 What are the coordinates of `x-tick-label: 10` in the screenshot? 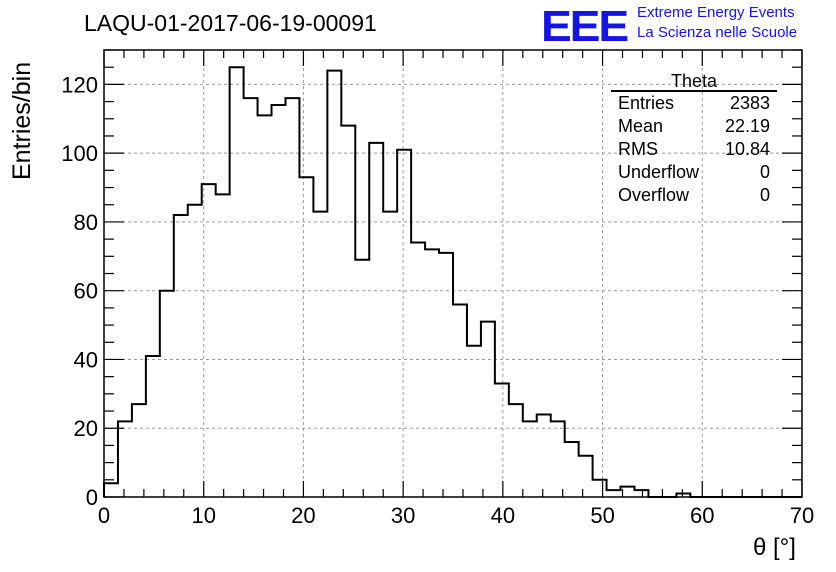 It's located at (203, 515).